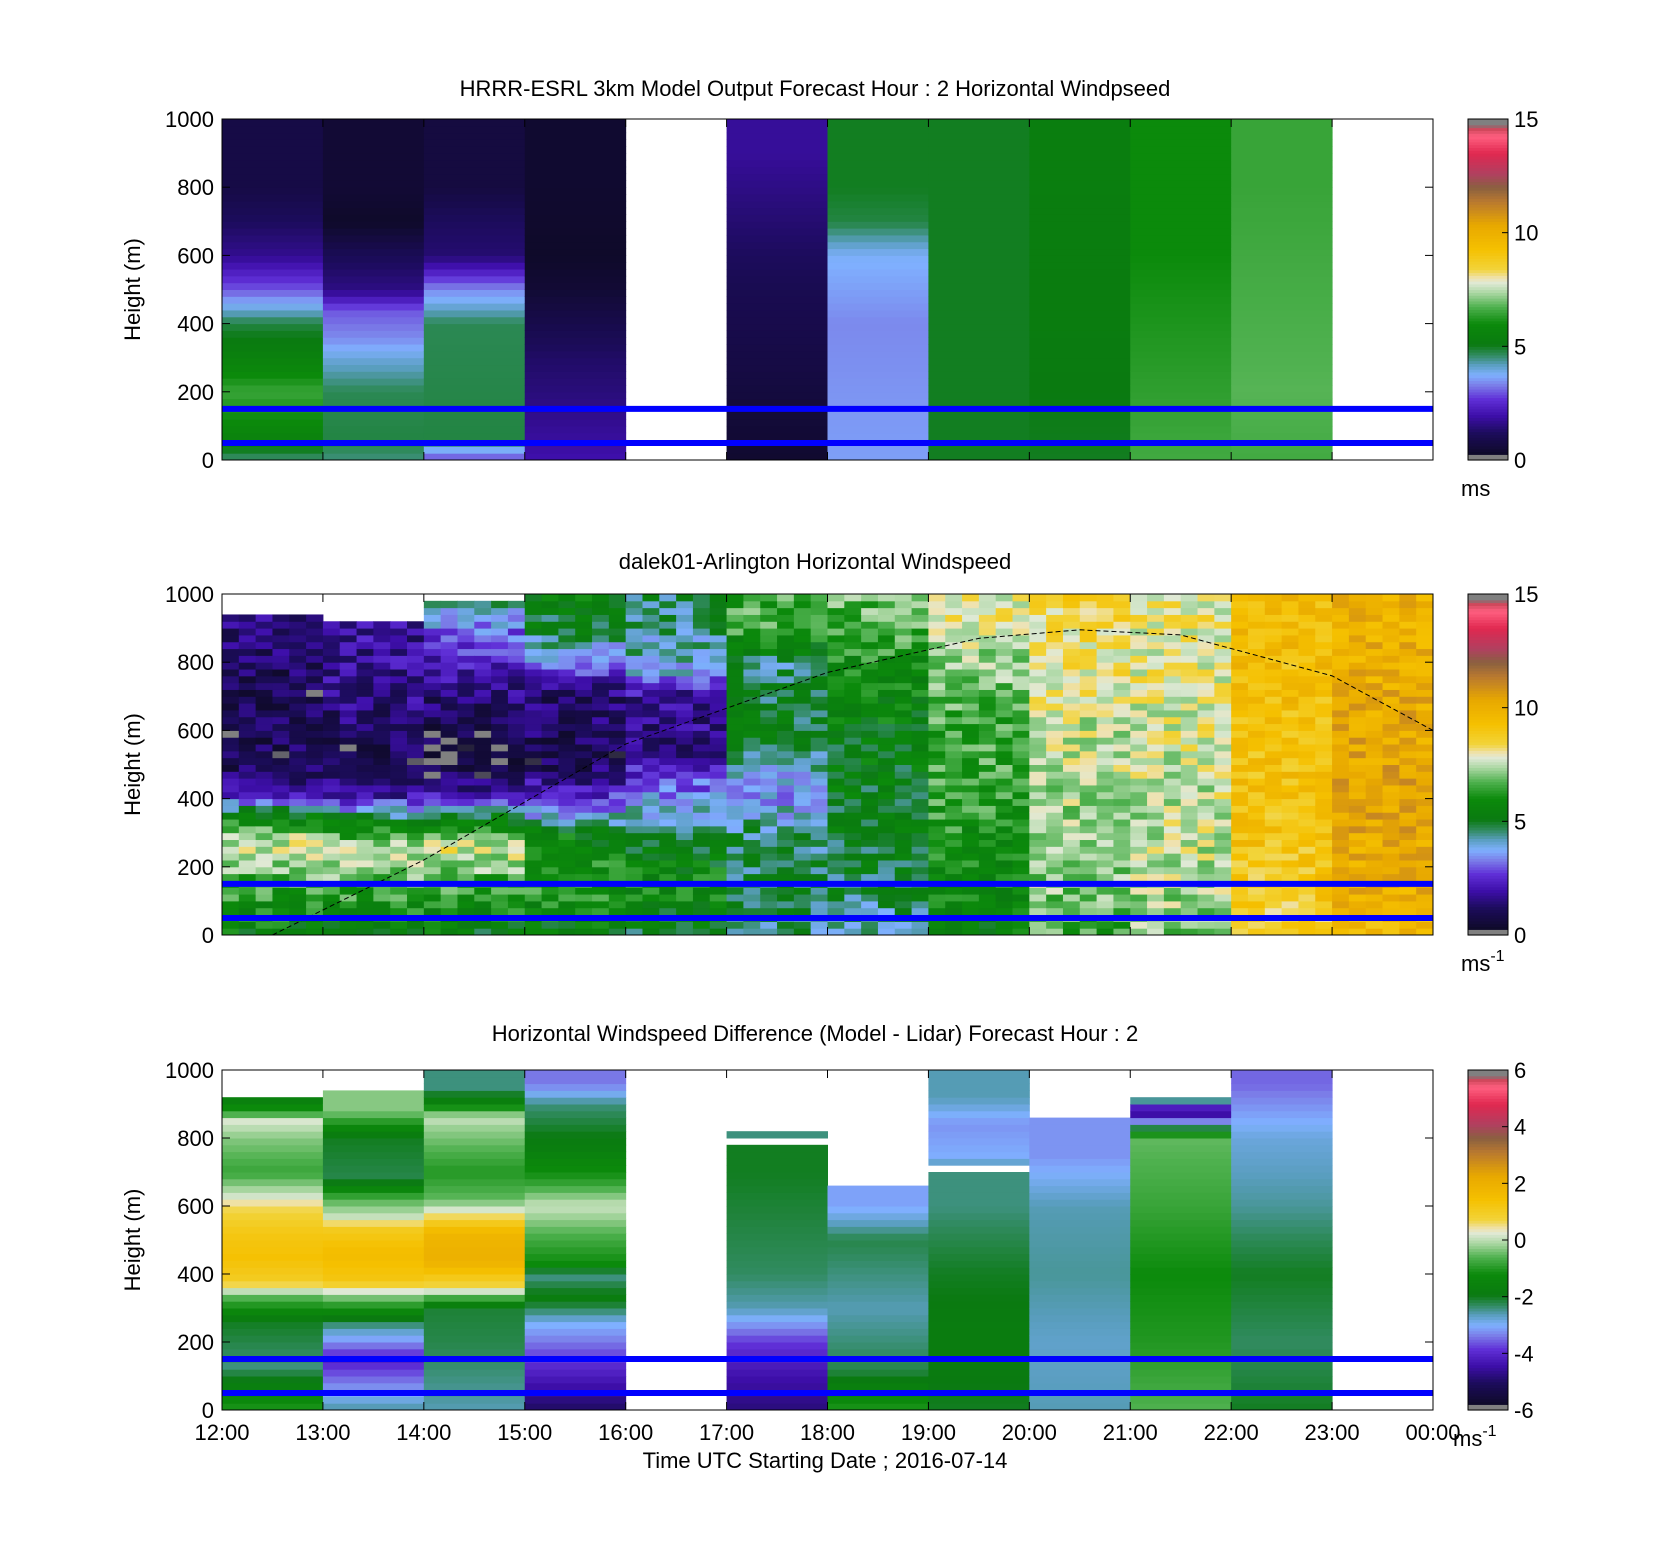  What do you see at coordinates (189, 1070) in the screenshot?
I see `y-tick-label: 1000` at bounding box center [189, 1070].